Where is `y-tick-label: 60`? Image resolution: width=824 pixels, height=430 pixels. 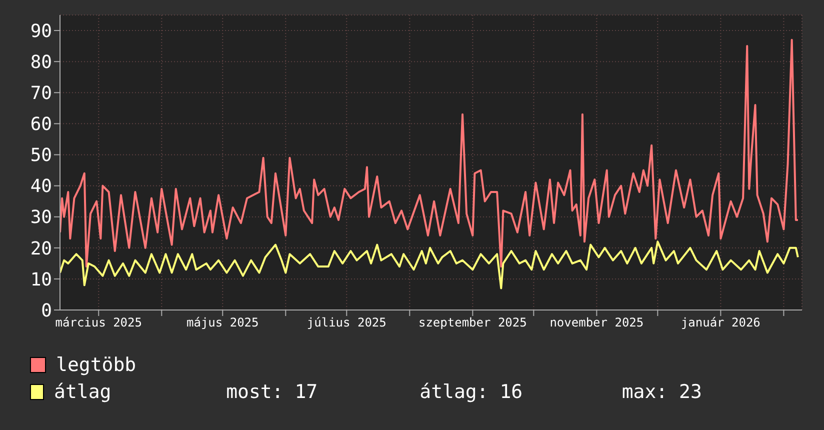
y-tick-label: 60 is located at coordinates (41, 125).